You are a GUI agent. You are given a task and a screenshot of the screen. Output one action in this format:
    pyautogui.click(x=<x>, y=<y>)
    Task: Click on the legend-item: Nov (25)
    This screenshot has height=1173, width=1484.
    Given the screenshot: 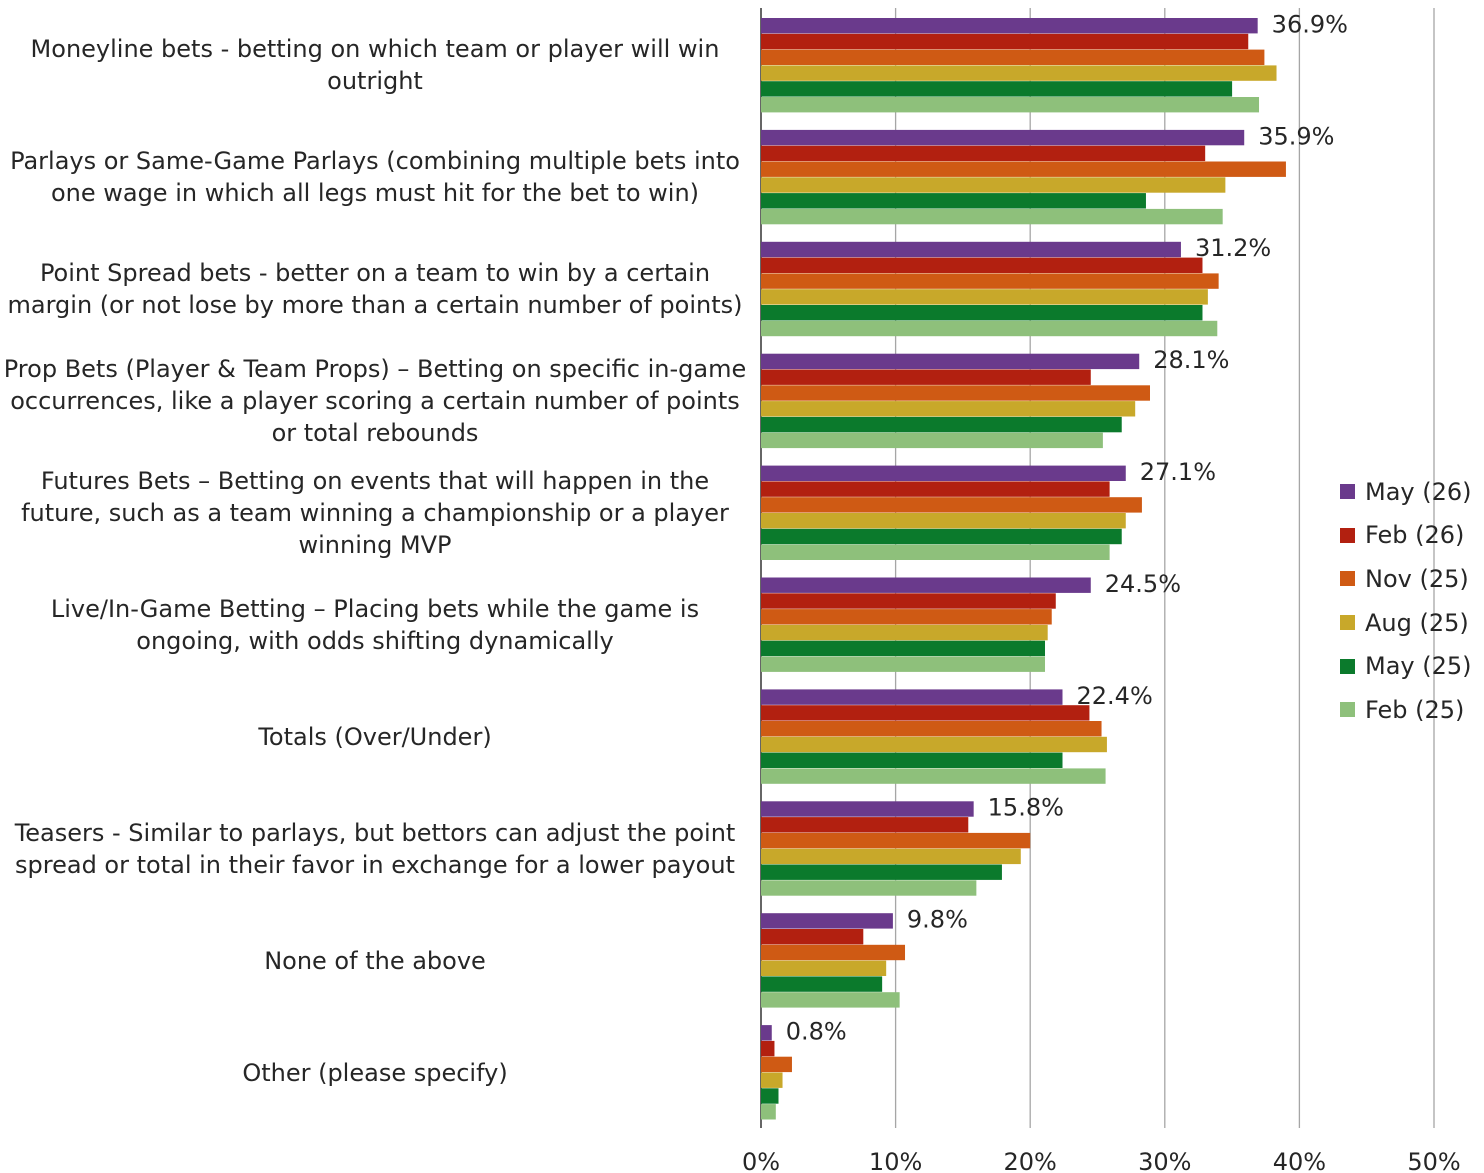 What is the action you would take?
    pyautogui.click(x=1406, y=579)
    